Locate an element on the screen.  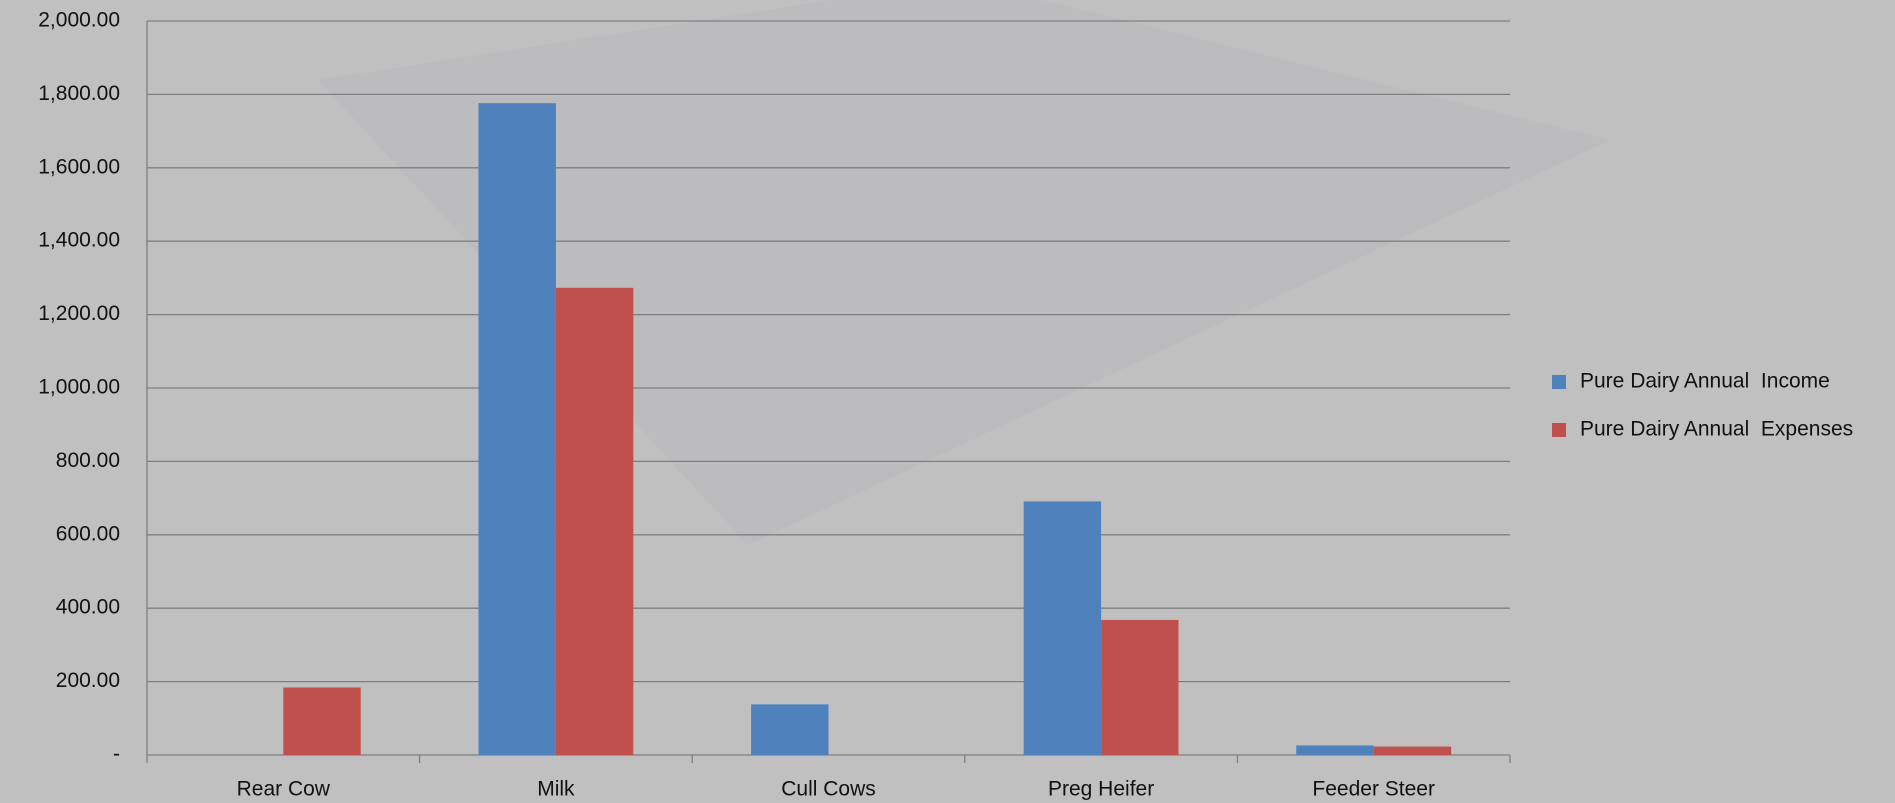
y-tick-label: 1,600.00 is located at coordinates (79, 166).